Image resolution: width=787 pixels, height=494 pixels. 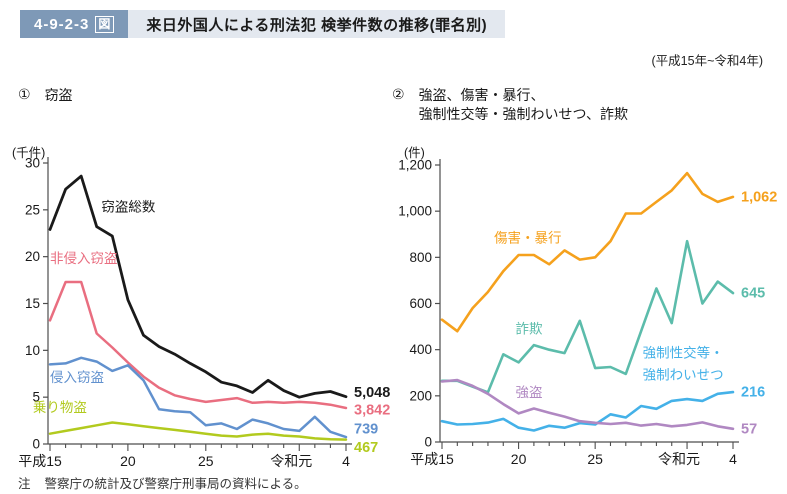 I want to click on series-label-3: 乗り物盗, so click(x=60, y=407).